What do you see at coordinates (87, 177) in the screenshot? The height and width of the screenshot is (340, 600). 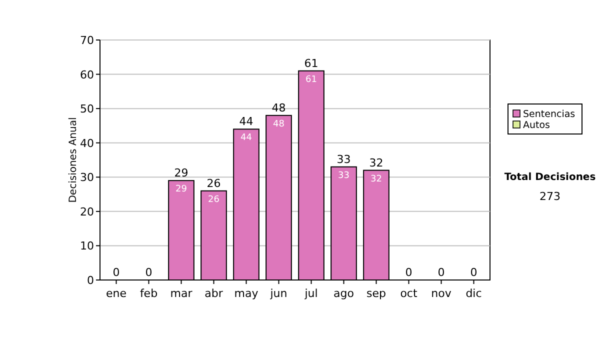 I see `y-tick-label: 30` at bounding box center [87, 177].